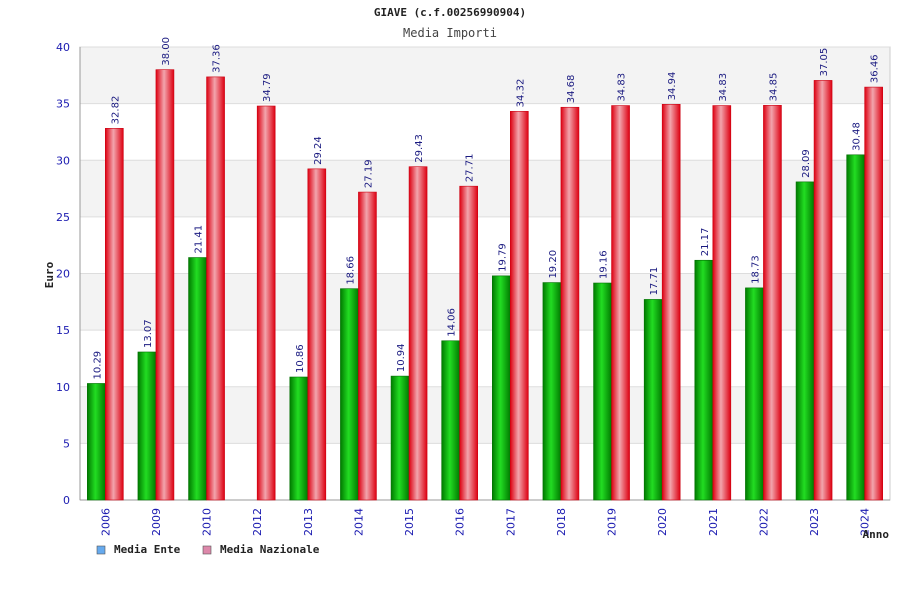  What do you see at coordinates (763, 522) in the screenshot?
I see `x-tick-label: 2022` at bounding box center [763, 522].